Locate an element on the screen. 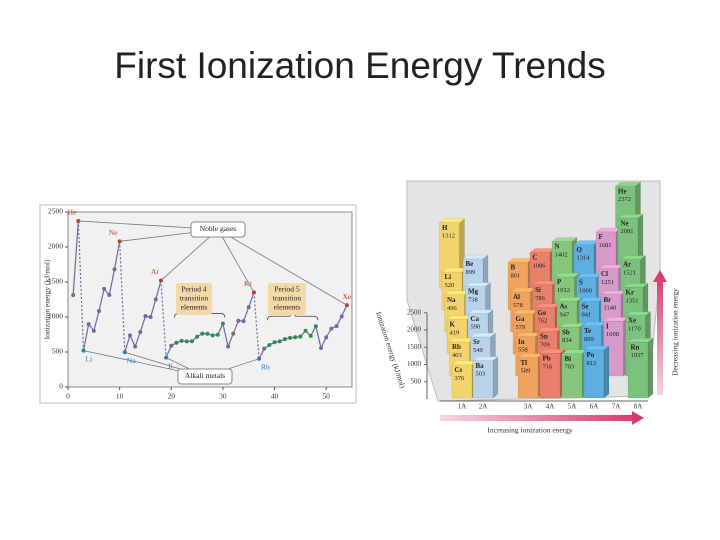  element-symbol: Al is located at coordinates (516, 297).